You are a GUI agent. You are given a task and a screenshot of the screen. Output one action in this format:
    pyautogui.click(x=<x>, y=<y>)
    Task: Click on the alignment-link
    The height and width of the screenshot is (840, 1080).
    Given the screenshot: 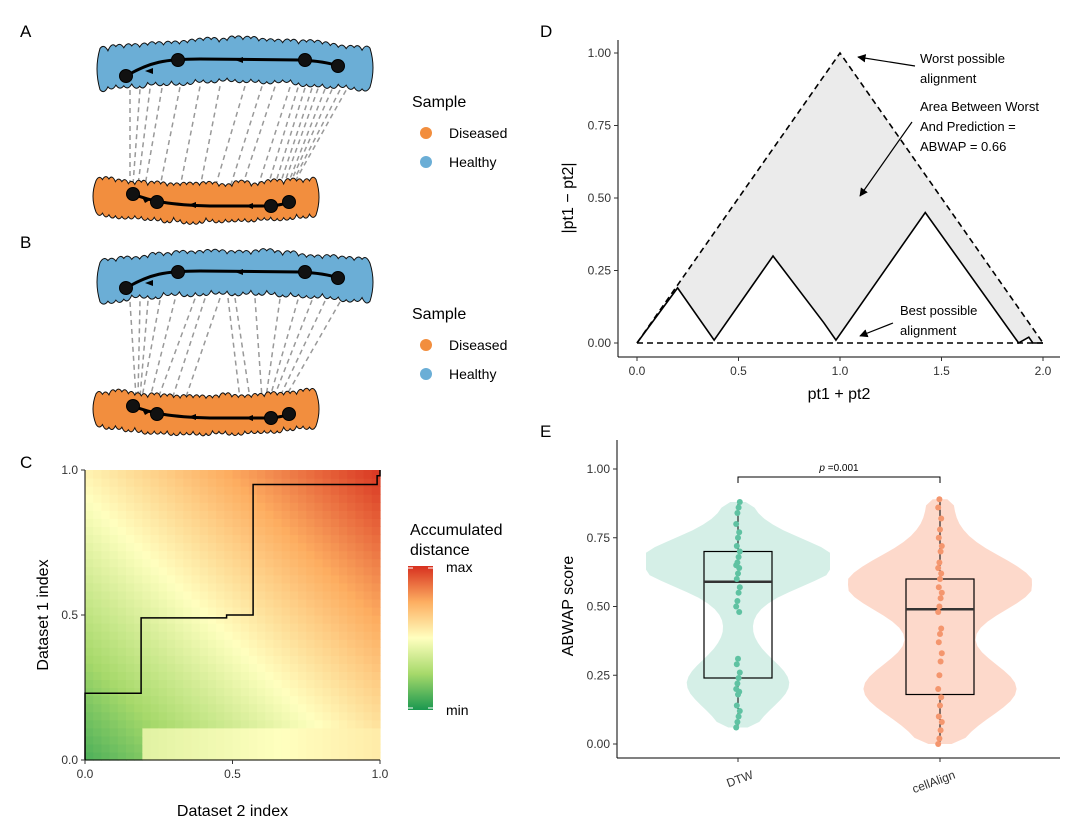 What is the action you would take?
    pyautogui.click(x=274, y=136)
    